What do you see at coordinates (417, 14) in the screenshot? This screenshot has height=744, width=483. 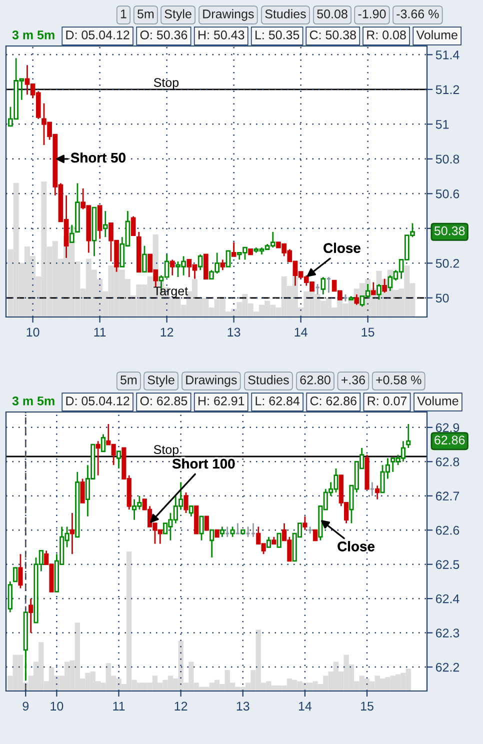 I see `text: -3.66 %` at bounding box center [417, 14].